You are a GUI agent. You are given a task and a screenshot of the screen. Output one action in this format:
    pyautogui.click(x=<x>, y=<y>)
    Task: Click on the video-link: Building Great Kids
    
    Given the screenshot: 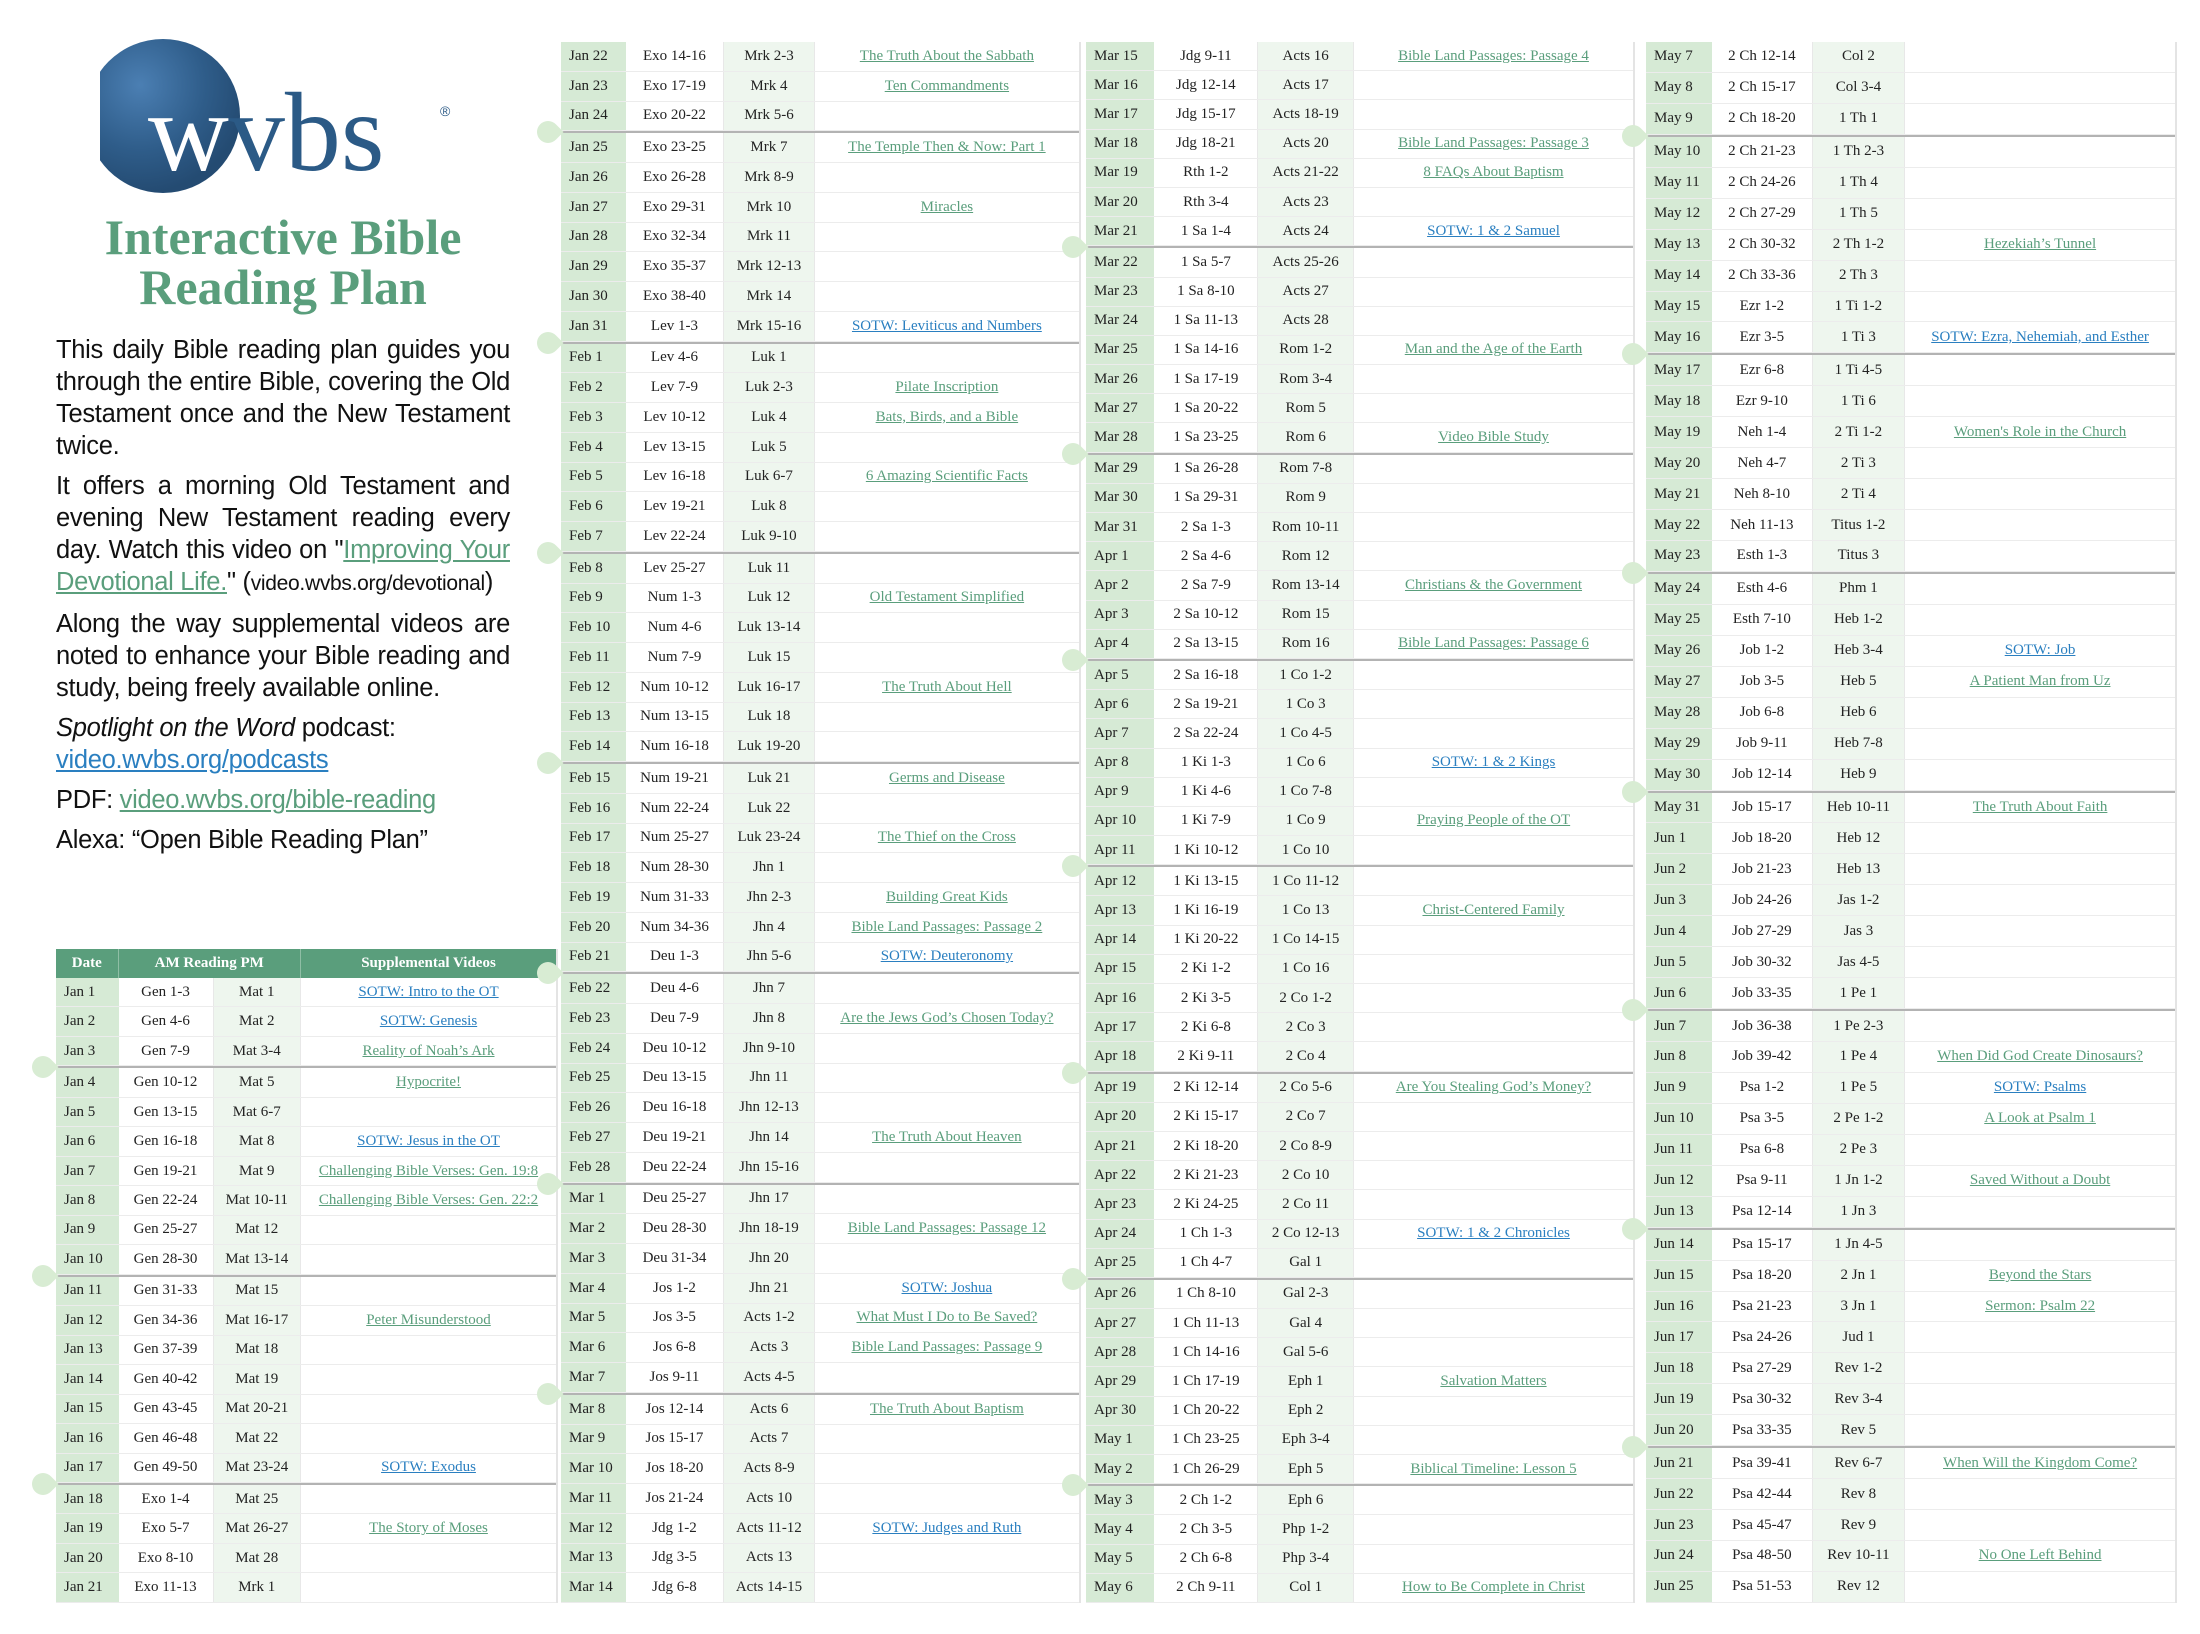 What is the action you would take?
    pyautogui.click(x=947, y=896)
    